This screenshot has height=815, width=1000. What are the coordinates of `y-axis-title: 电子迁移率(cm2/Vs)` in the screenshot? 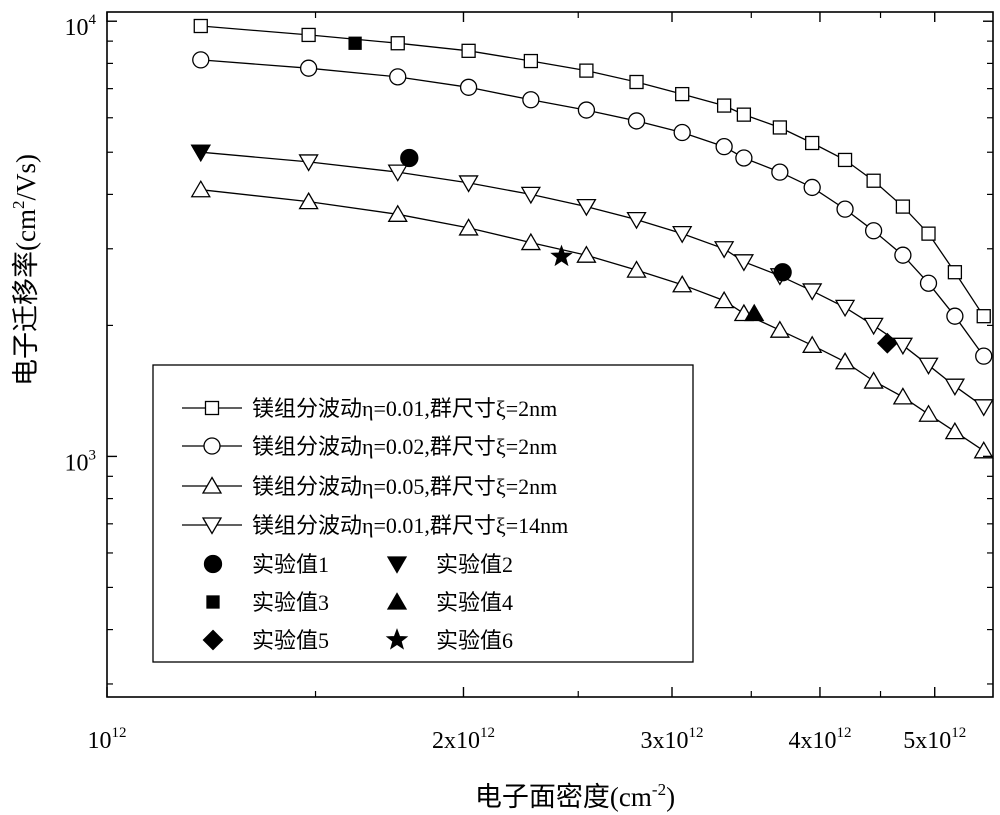 It's located at (25, 270).